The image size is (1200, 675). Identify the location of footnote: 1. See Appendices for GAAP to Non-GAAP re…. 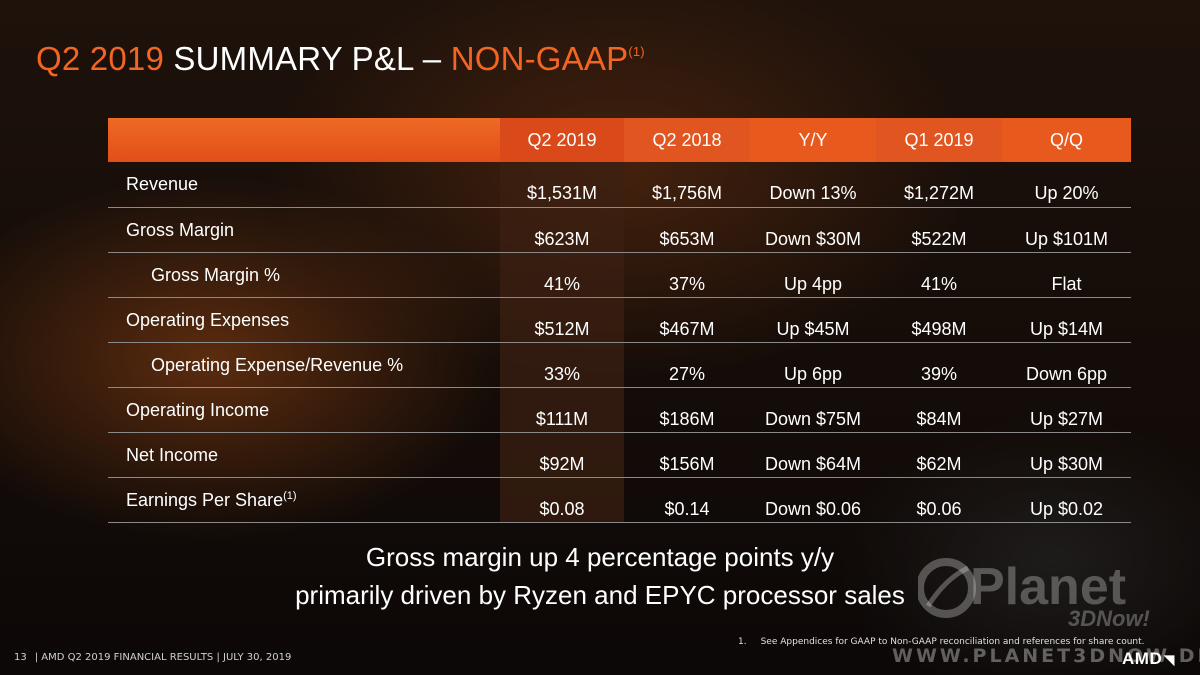
(941, 642).